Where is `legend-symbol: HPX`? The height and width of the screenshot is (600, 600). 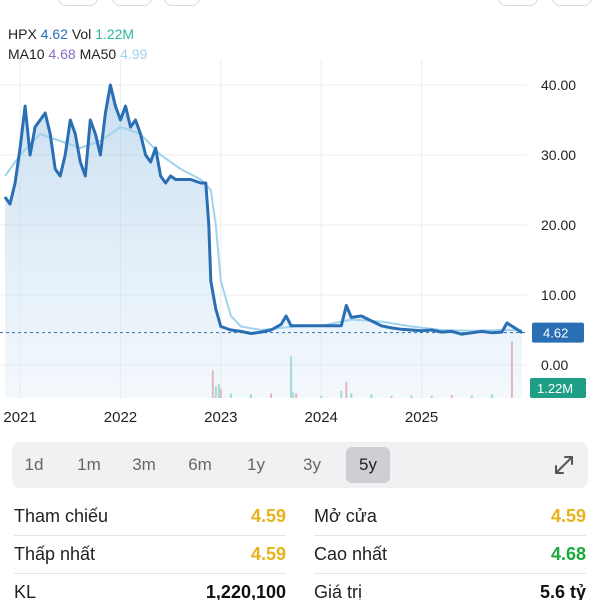
legend-symbol: HPX is located at coordinates (22, 34).